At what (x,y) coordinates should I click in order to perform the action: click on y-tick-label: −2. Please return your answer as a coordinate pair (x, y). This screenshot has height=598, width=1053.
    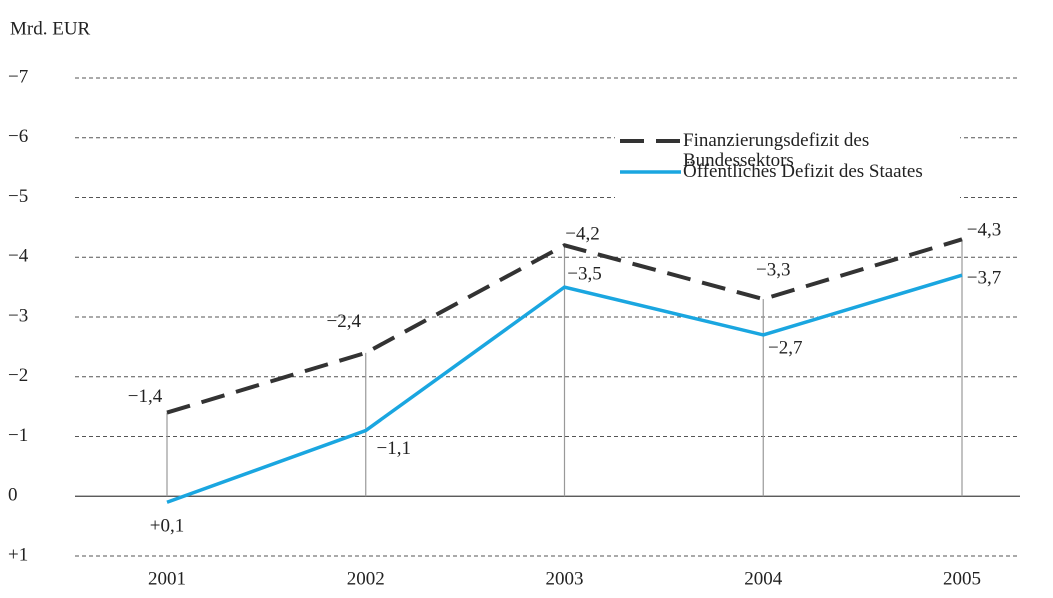
    Looking at the image, I should click on (18, 375).